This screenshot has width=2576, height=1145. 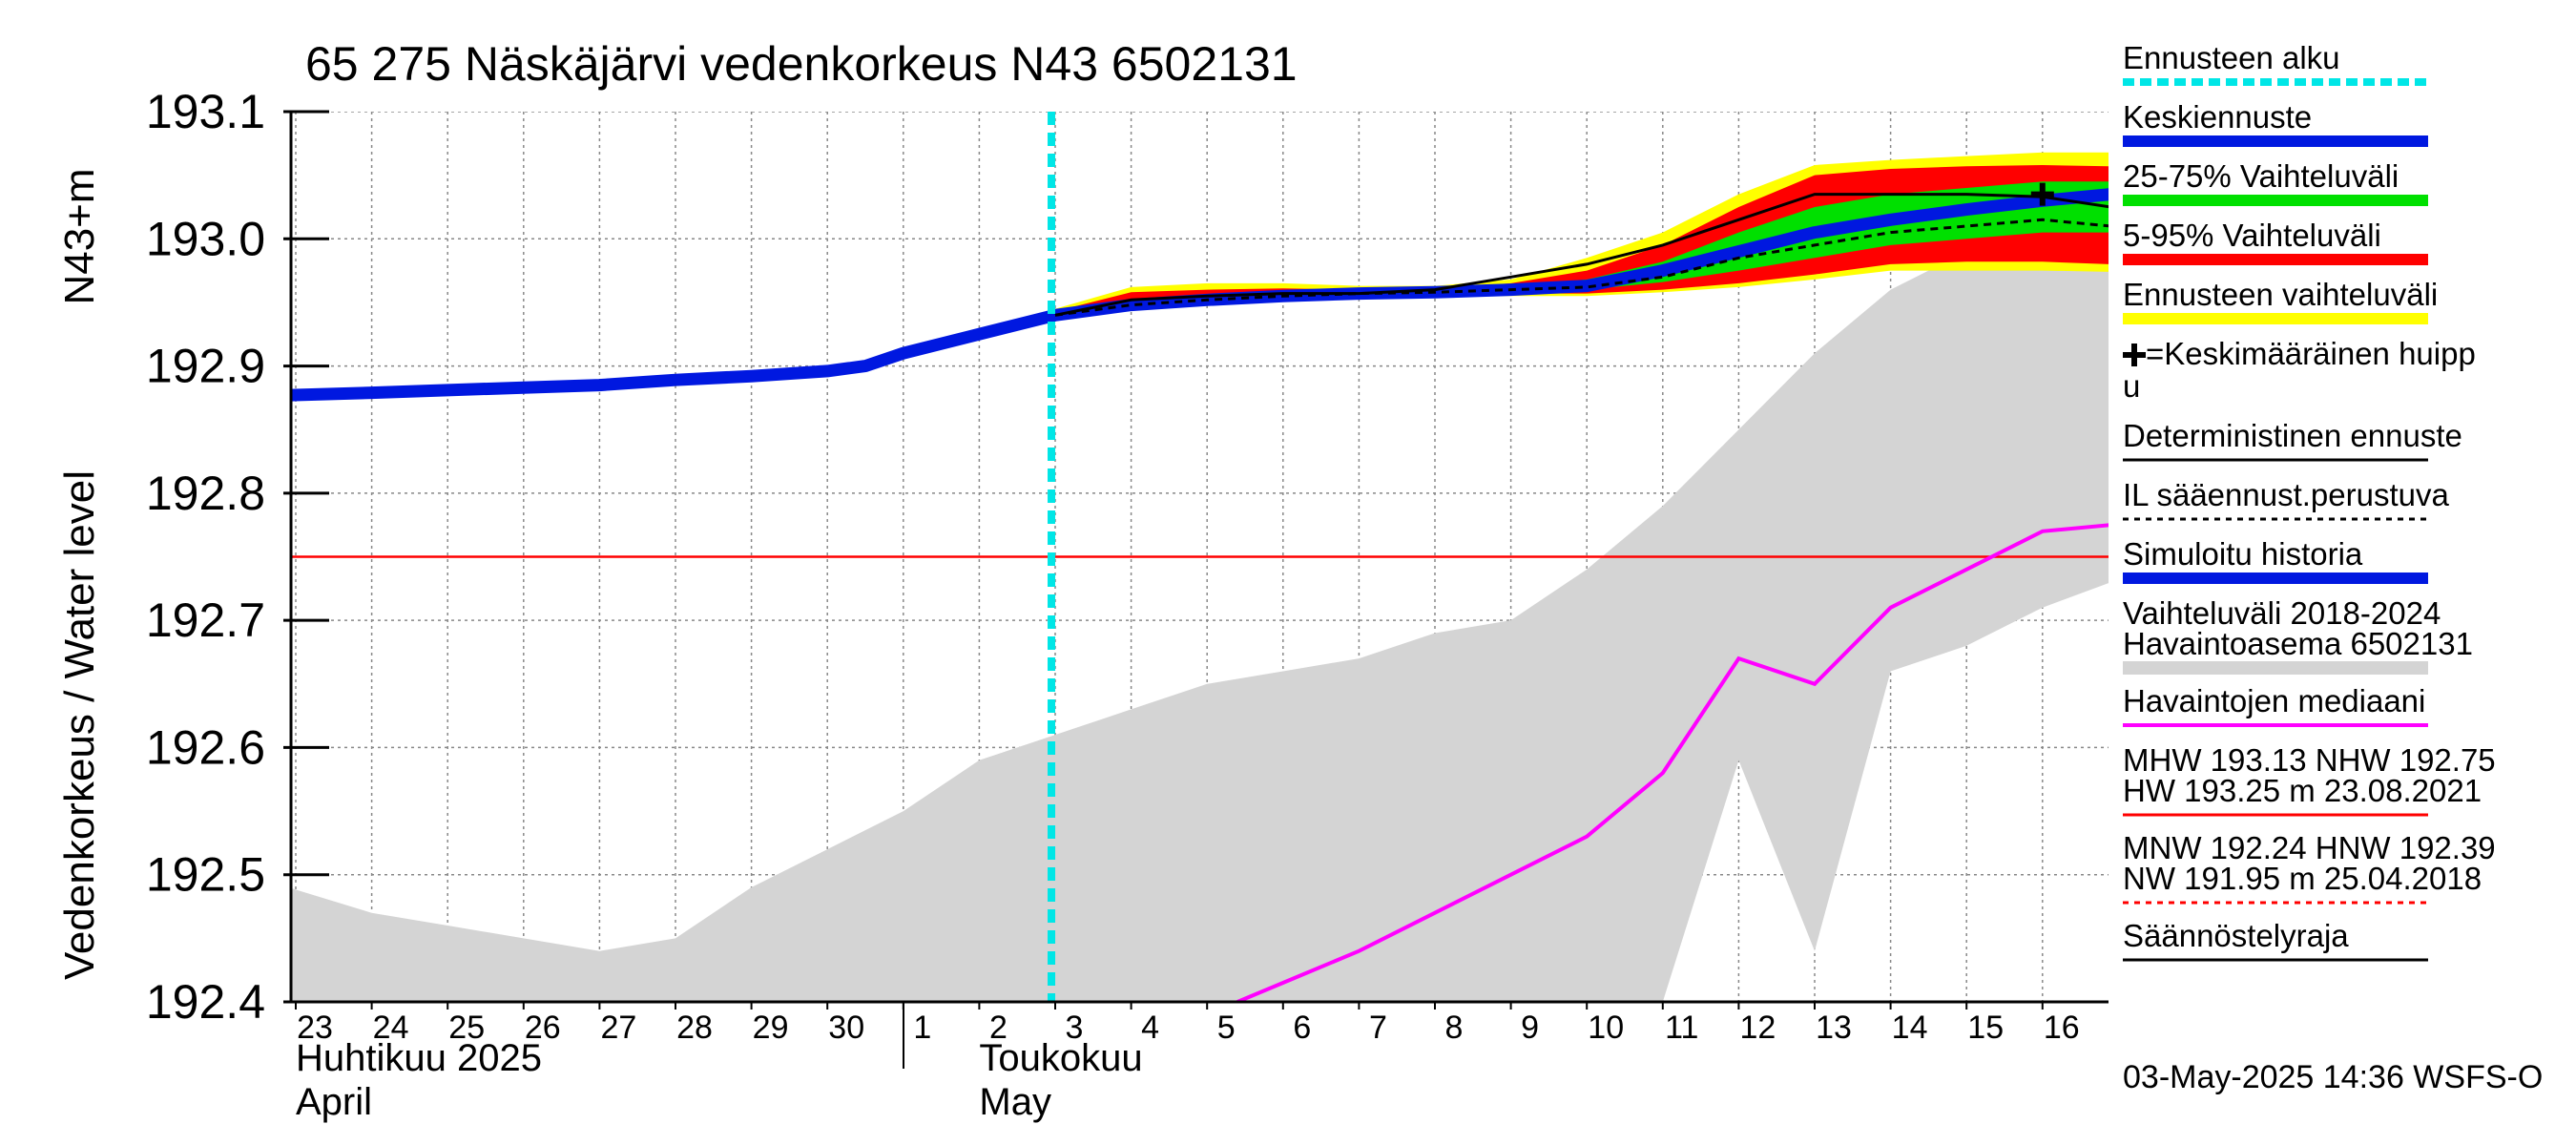 What do you see at coordinates (2311, 353) in the screenshot?
I see `legend-label: =Keskimääräinen huipp` at bounding box center [2311, 353].